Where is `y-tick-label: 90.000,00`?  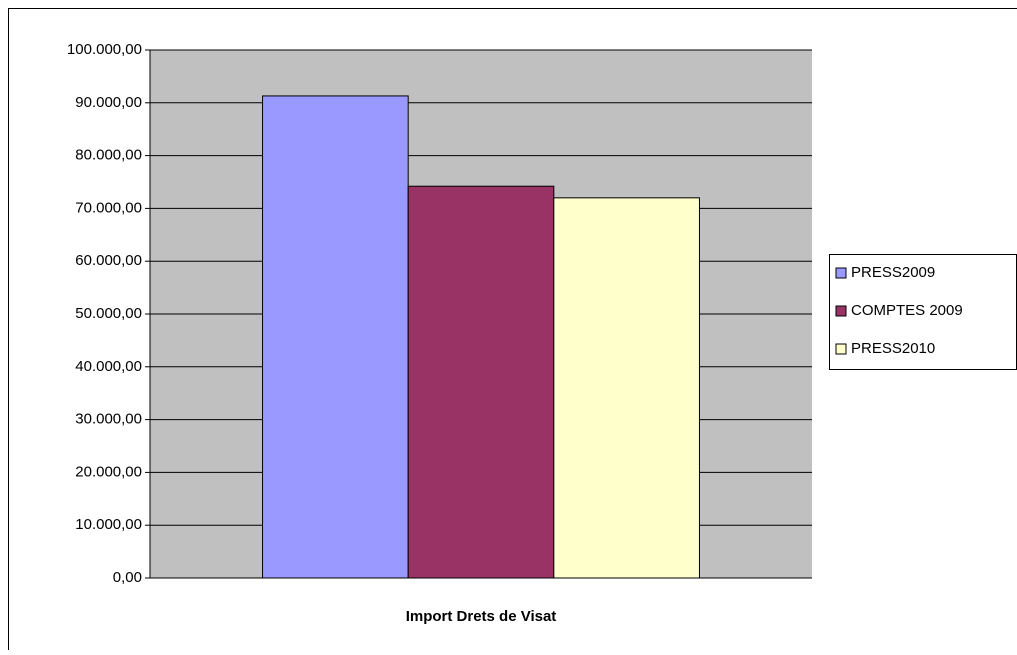
y-tick-label: 90.000,00 is located at coordinates (108, 102).